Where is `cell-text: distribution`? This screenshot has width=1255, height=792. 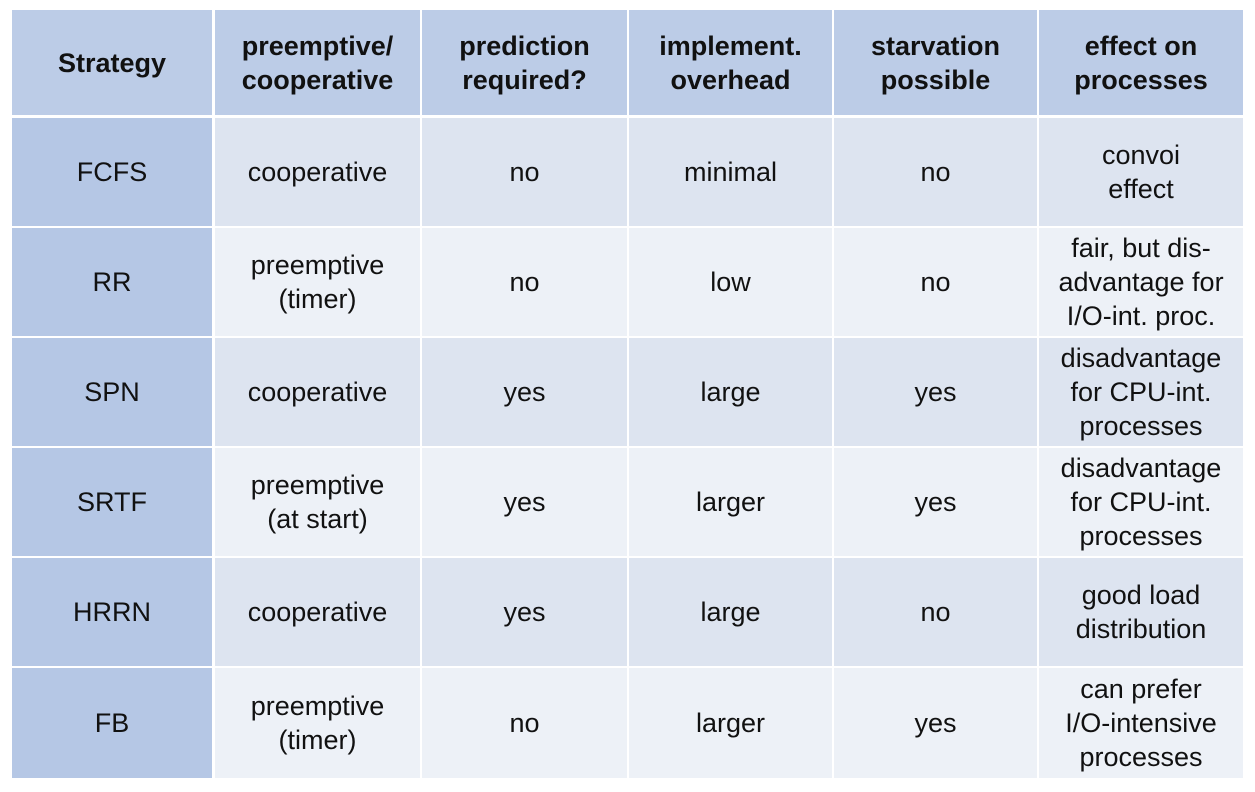 cell-text: distribution is located at coordinates (1141, 629).